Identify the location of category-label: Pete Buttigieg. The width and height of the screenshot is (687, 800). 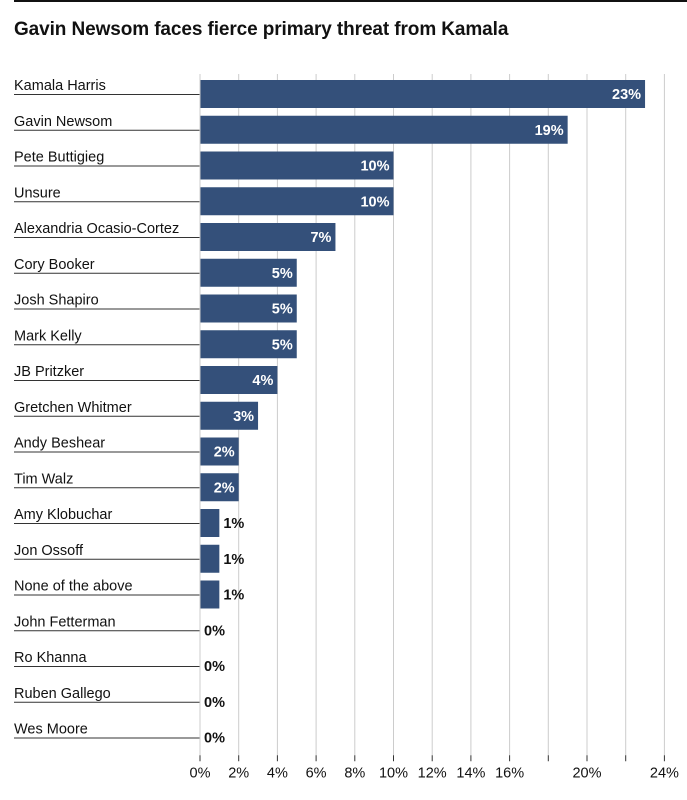
(59, 158).